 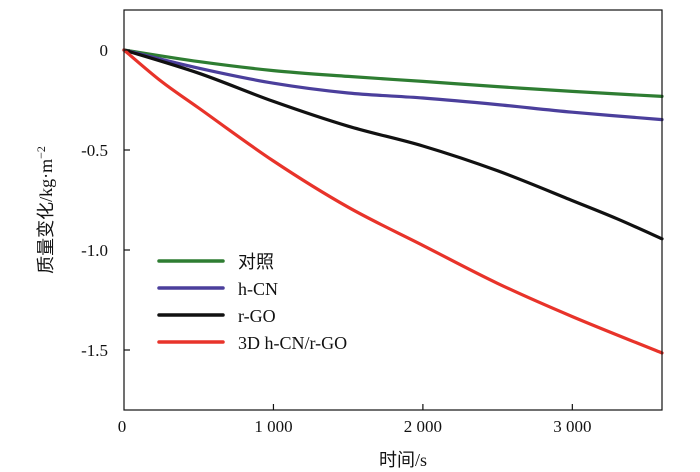 What do you see at coordinates (252, 302) in the screenshot?
I see `legend: 对照 h-CN r-GO 3D h-CN/r-GO` at bounding box center [252, 302].